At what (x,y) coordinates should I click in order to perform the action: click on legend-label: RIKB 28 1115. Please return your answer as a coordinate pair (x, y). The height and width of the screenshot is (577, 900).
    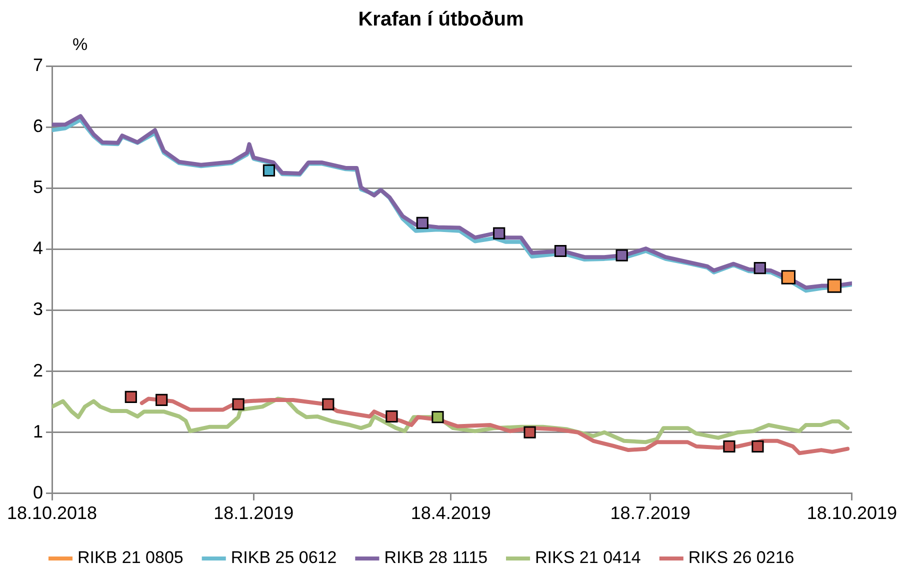
    Looking at the image, I should click on (436, 558).